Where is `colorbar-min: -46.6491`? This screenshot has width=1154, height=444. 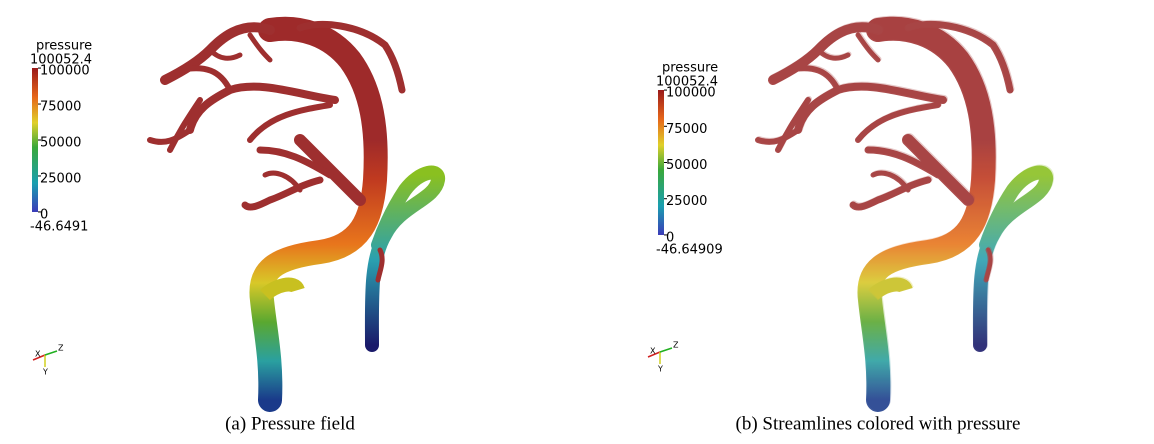
colorbar-min: -46.6491 is located at coordinates (59, 227).